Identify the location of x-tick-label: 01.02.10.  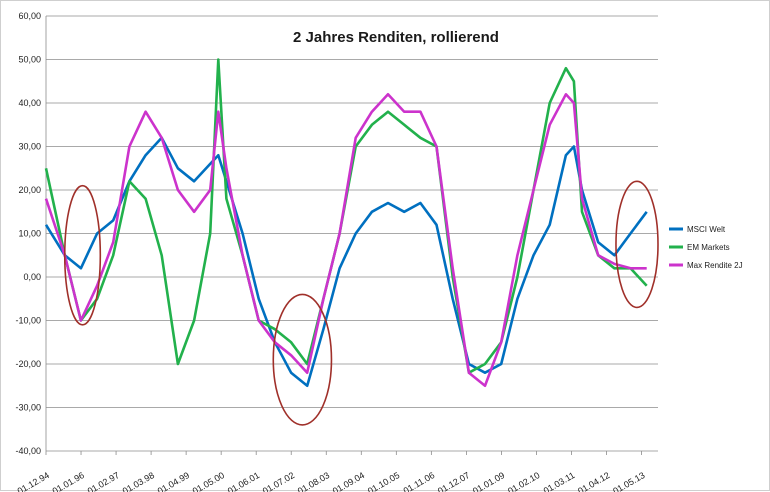
(523, 481).